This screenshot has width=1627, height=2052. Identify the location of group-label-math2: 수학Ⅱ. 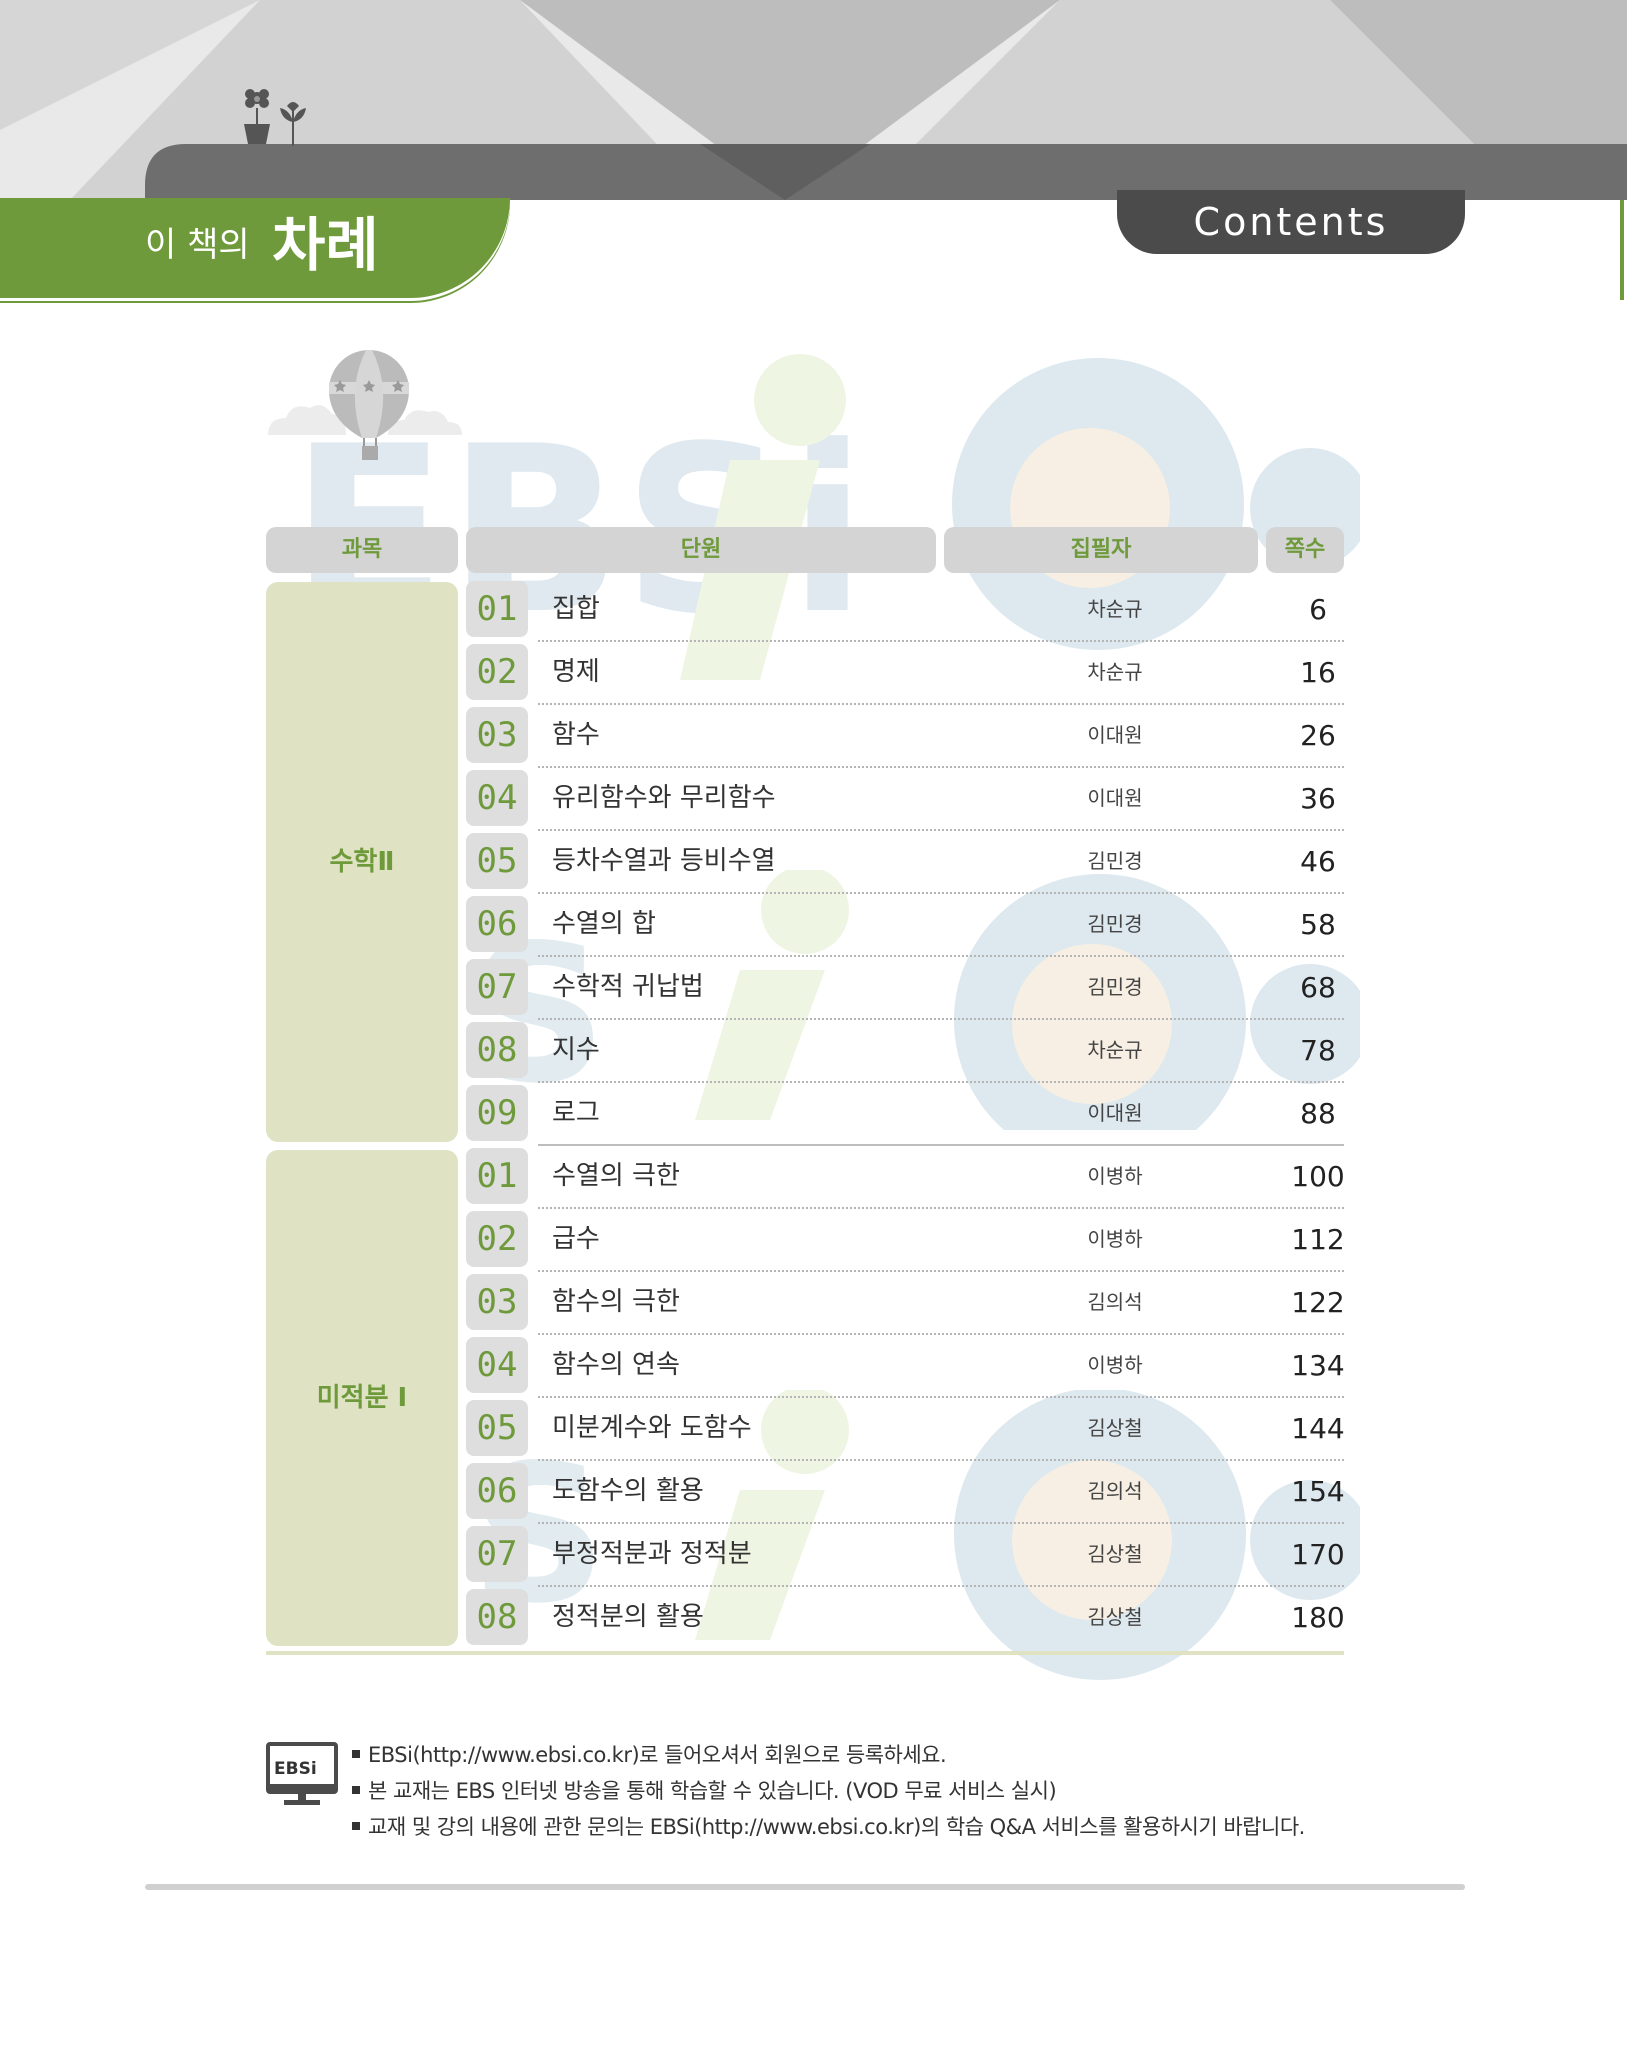
(362, 862).